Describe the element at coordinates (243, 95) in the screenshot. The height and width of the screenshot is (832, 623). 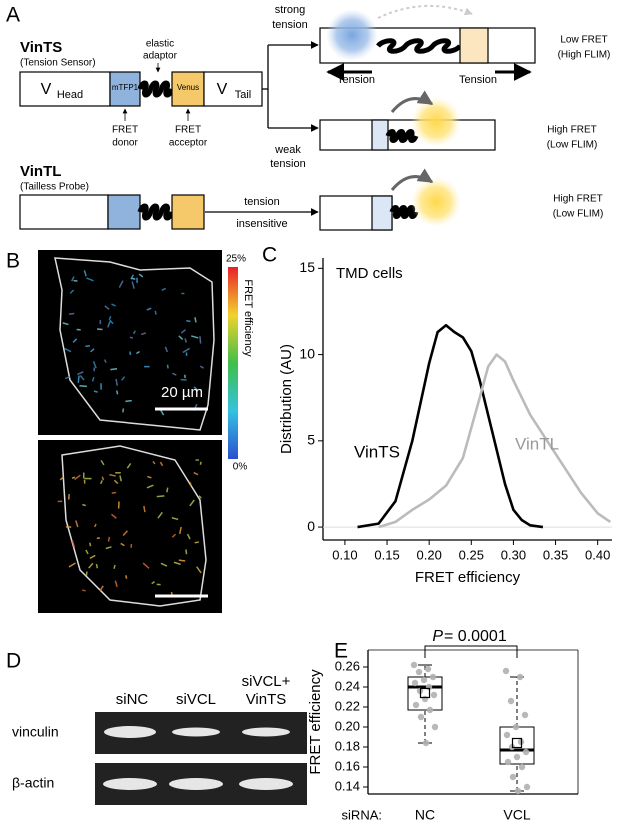
I see `domain-subscript: Tail` at that location.